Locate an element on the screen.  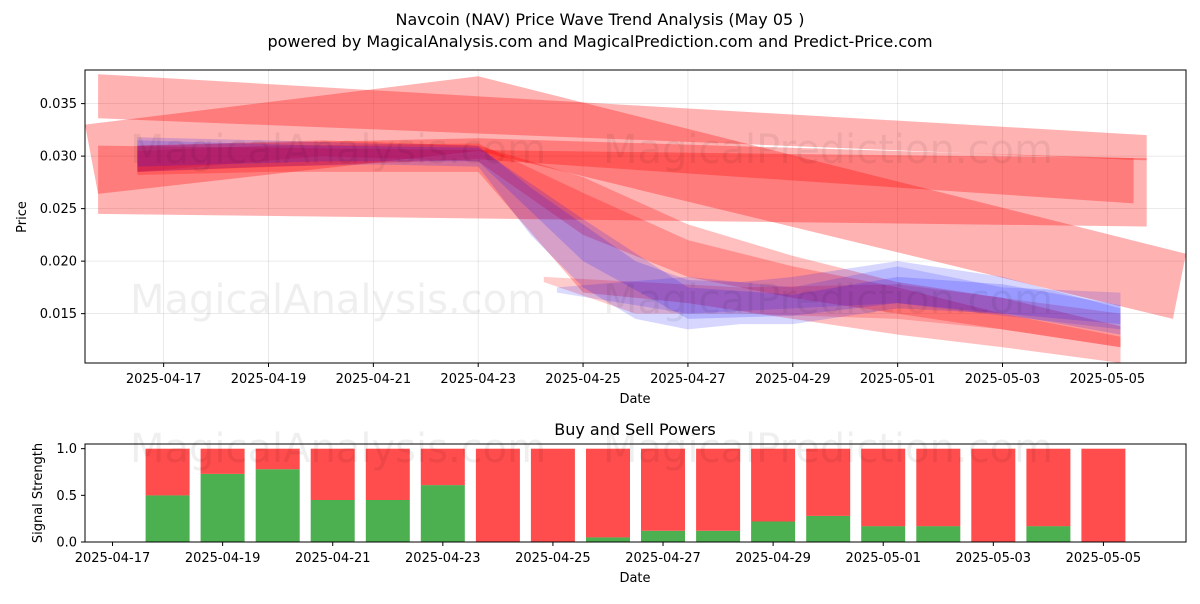
price-x-tick-label-5: 2025-04-27 is located at coordinates (688, 379).